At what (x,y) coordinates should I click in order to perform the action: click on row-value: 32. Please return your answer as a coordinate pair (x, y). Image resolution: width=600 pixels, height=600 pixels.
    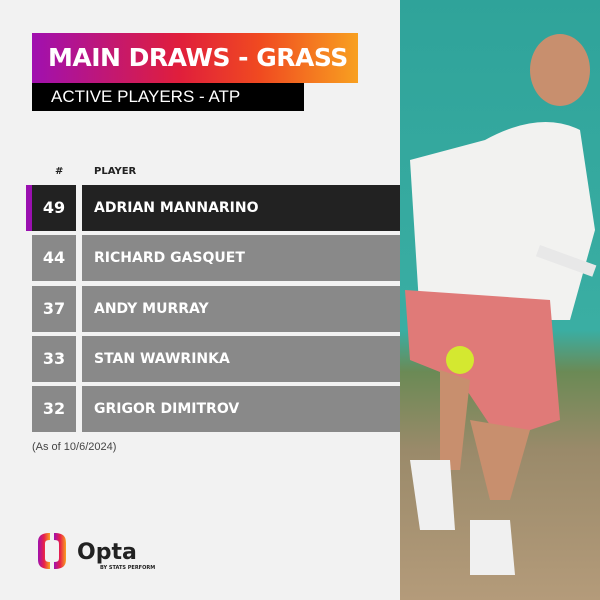
    Looking at the image, I should click on (54, 409).